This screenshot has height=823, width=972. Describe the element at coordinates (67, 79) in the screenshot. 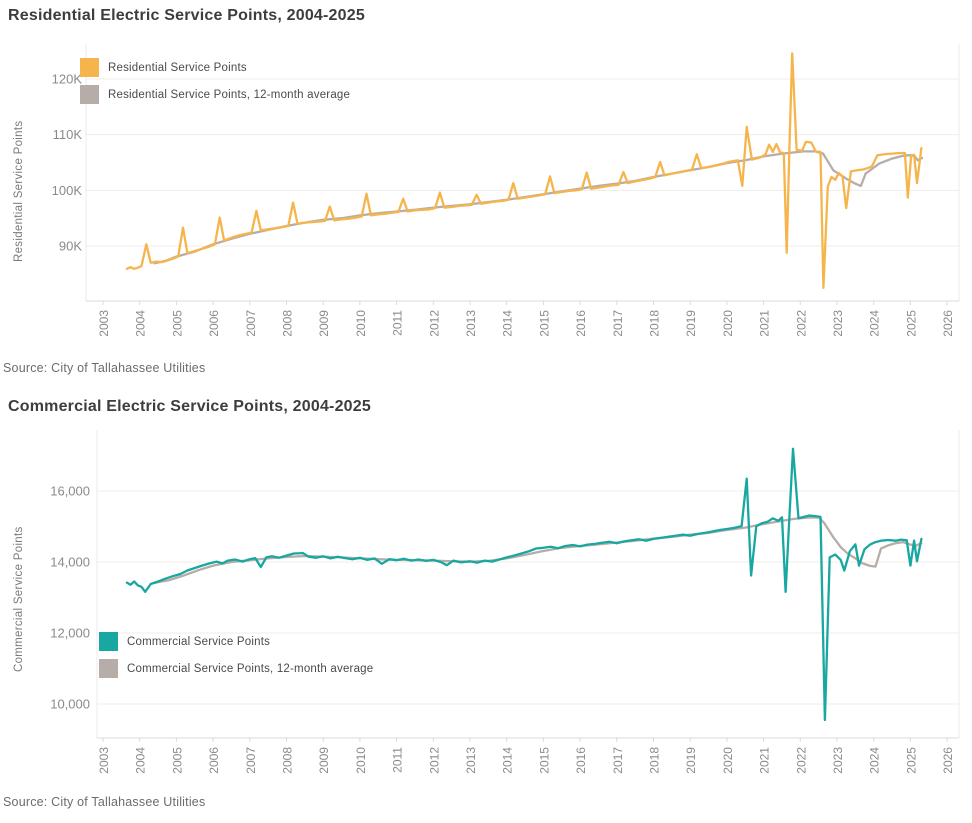

I see `y-tick-label: 120K` at that location.